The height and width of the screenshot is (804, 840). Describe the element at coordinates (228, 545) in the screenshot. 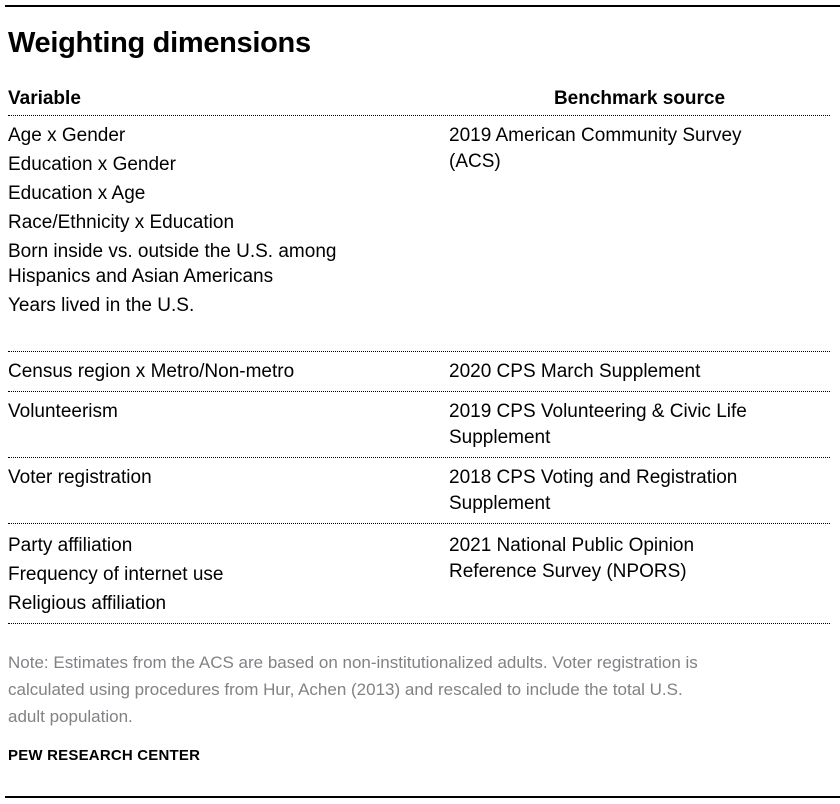

I see `variable-item: Party affiliation` at that location.